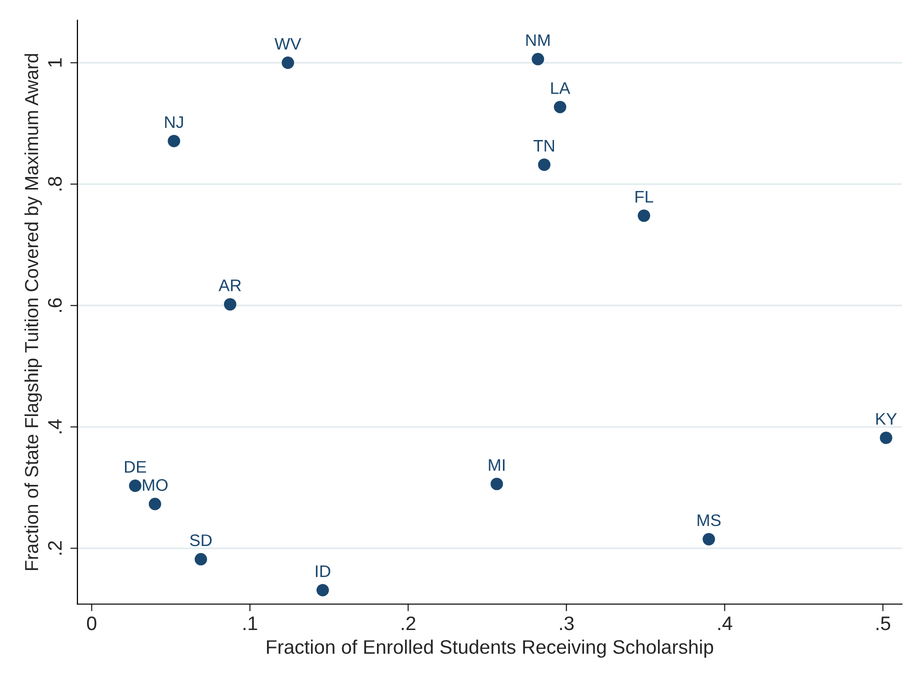 This screenshot has height=675, width=911. What do you see at coordinates (55, 426) in the screenshot?
I see `y-tick-label: .4` at bounding box center [55, 426].